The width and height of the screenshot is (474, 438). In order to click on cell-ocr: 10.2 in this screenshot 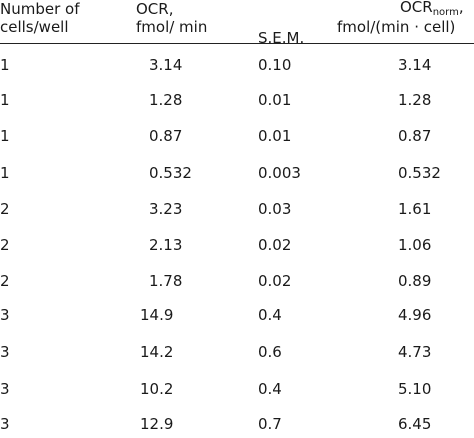, I will do `click(157, 389)`.